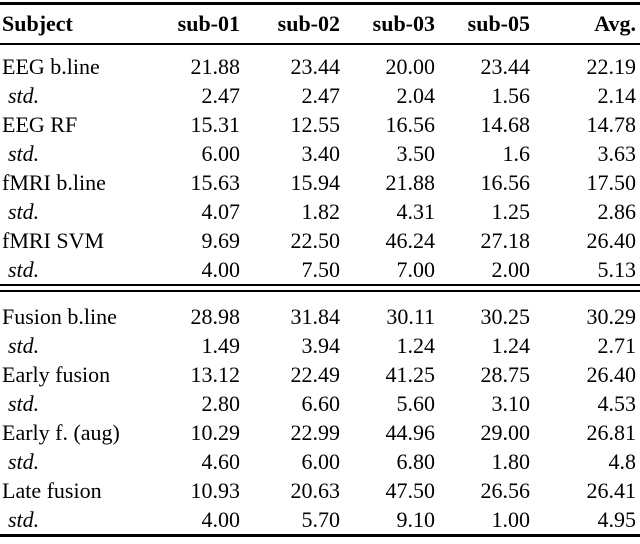  What do you see at coordinates (61, 432) in the screenshot?
I see `row-label: Early f. (aug)` at bounding box center [61, 432].